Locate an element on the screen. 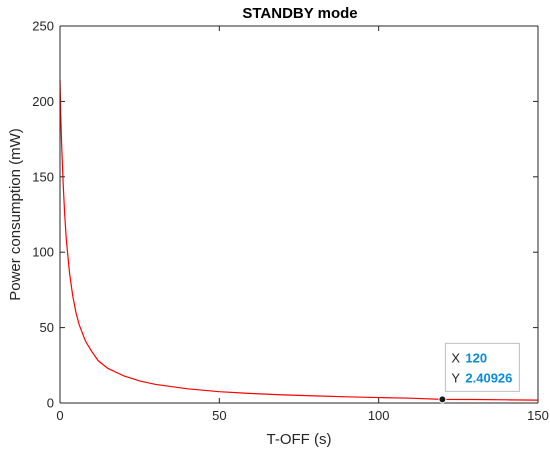 The height and width of the screenshot is (453, 550). y-tick-label: 150 is located at coordinates (43, 176).